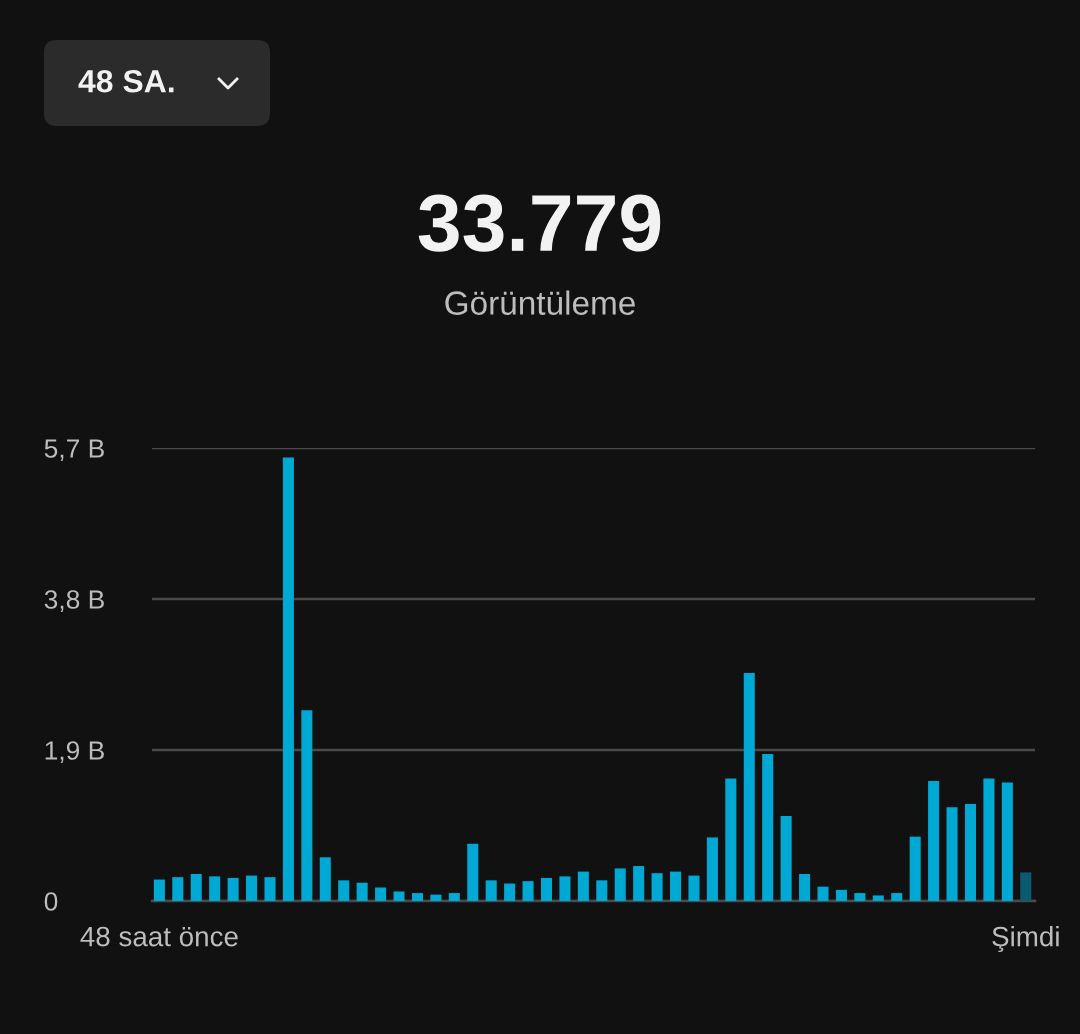 This screenshot has width=1080, height=1034. What do you see at coordinates (126, 81) in the screenshot?
I see `text: 48 SA.` at bounding box center [126, 81].